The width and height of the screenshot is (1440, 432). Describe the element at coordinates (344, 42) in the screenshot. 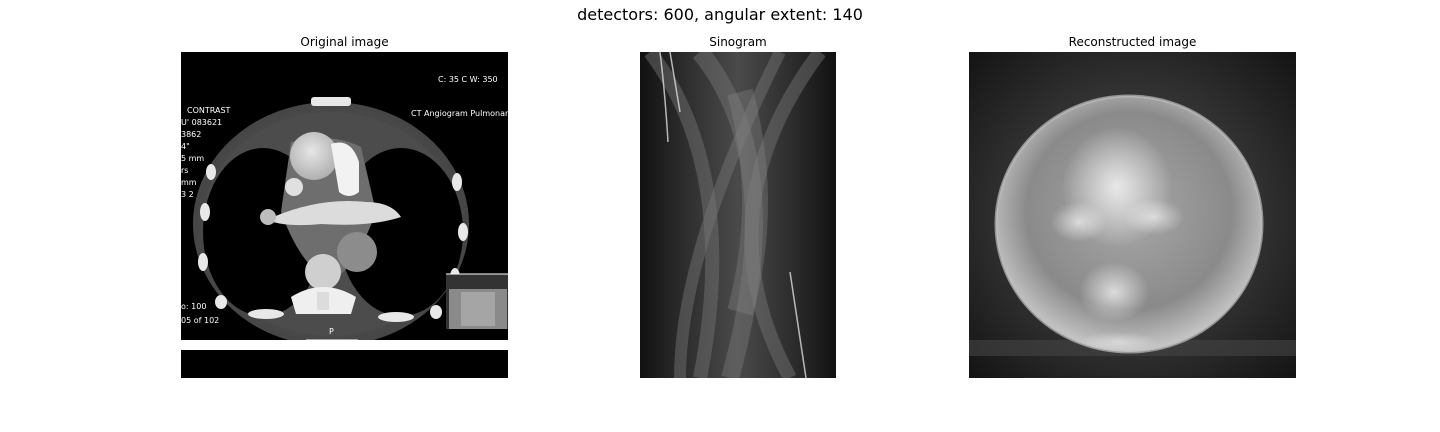

I see `original-image-title: Original image` at that location.